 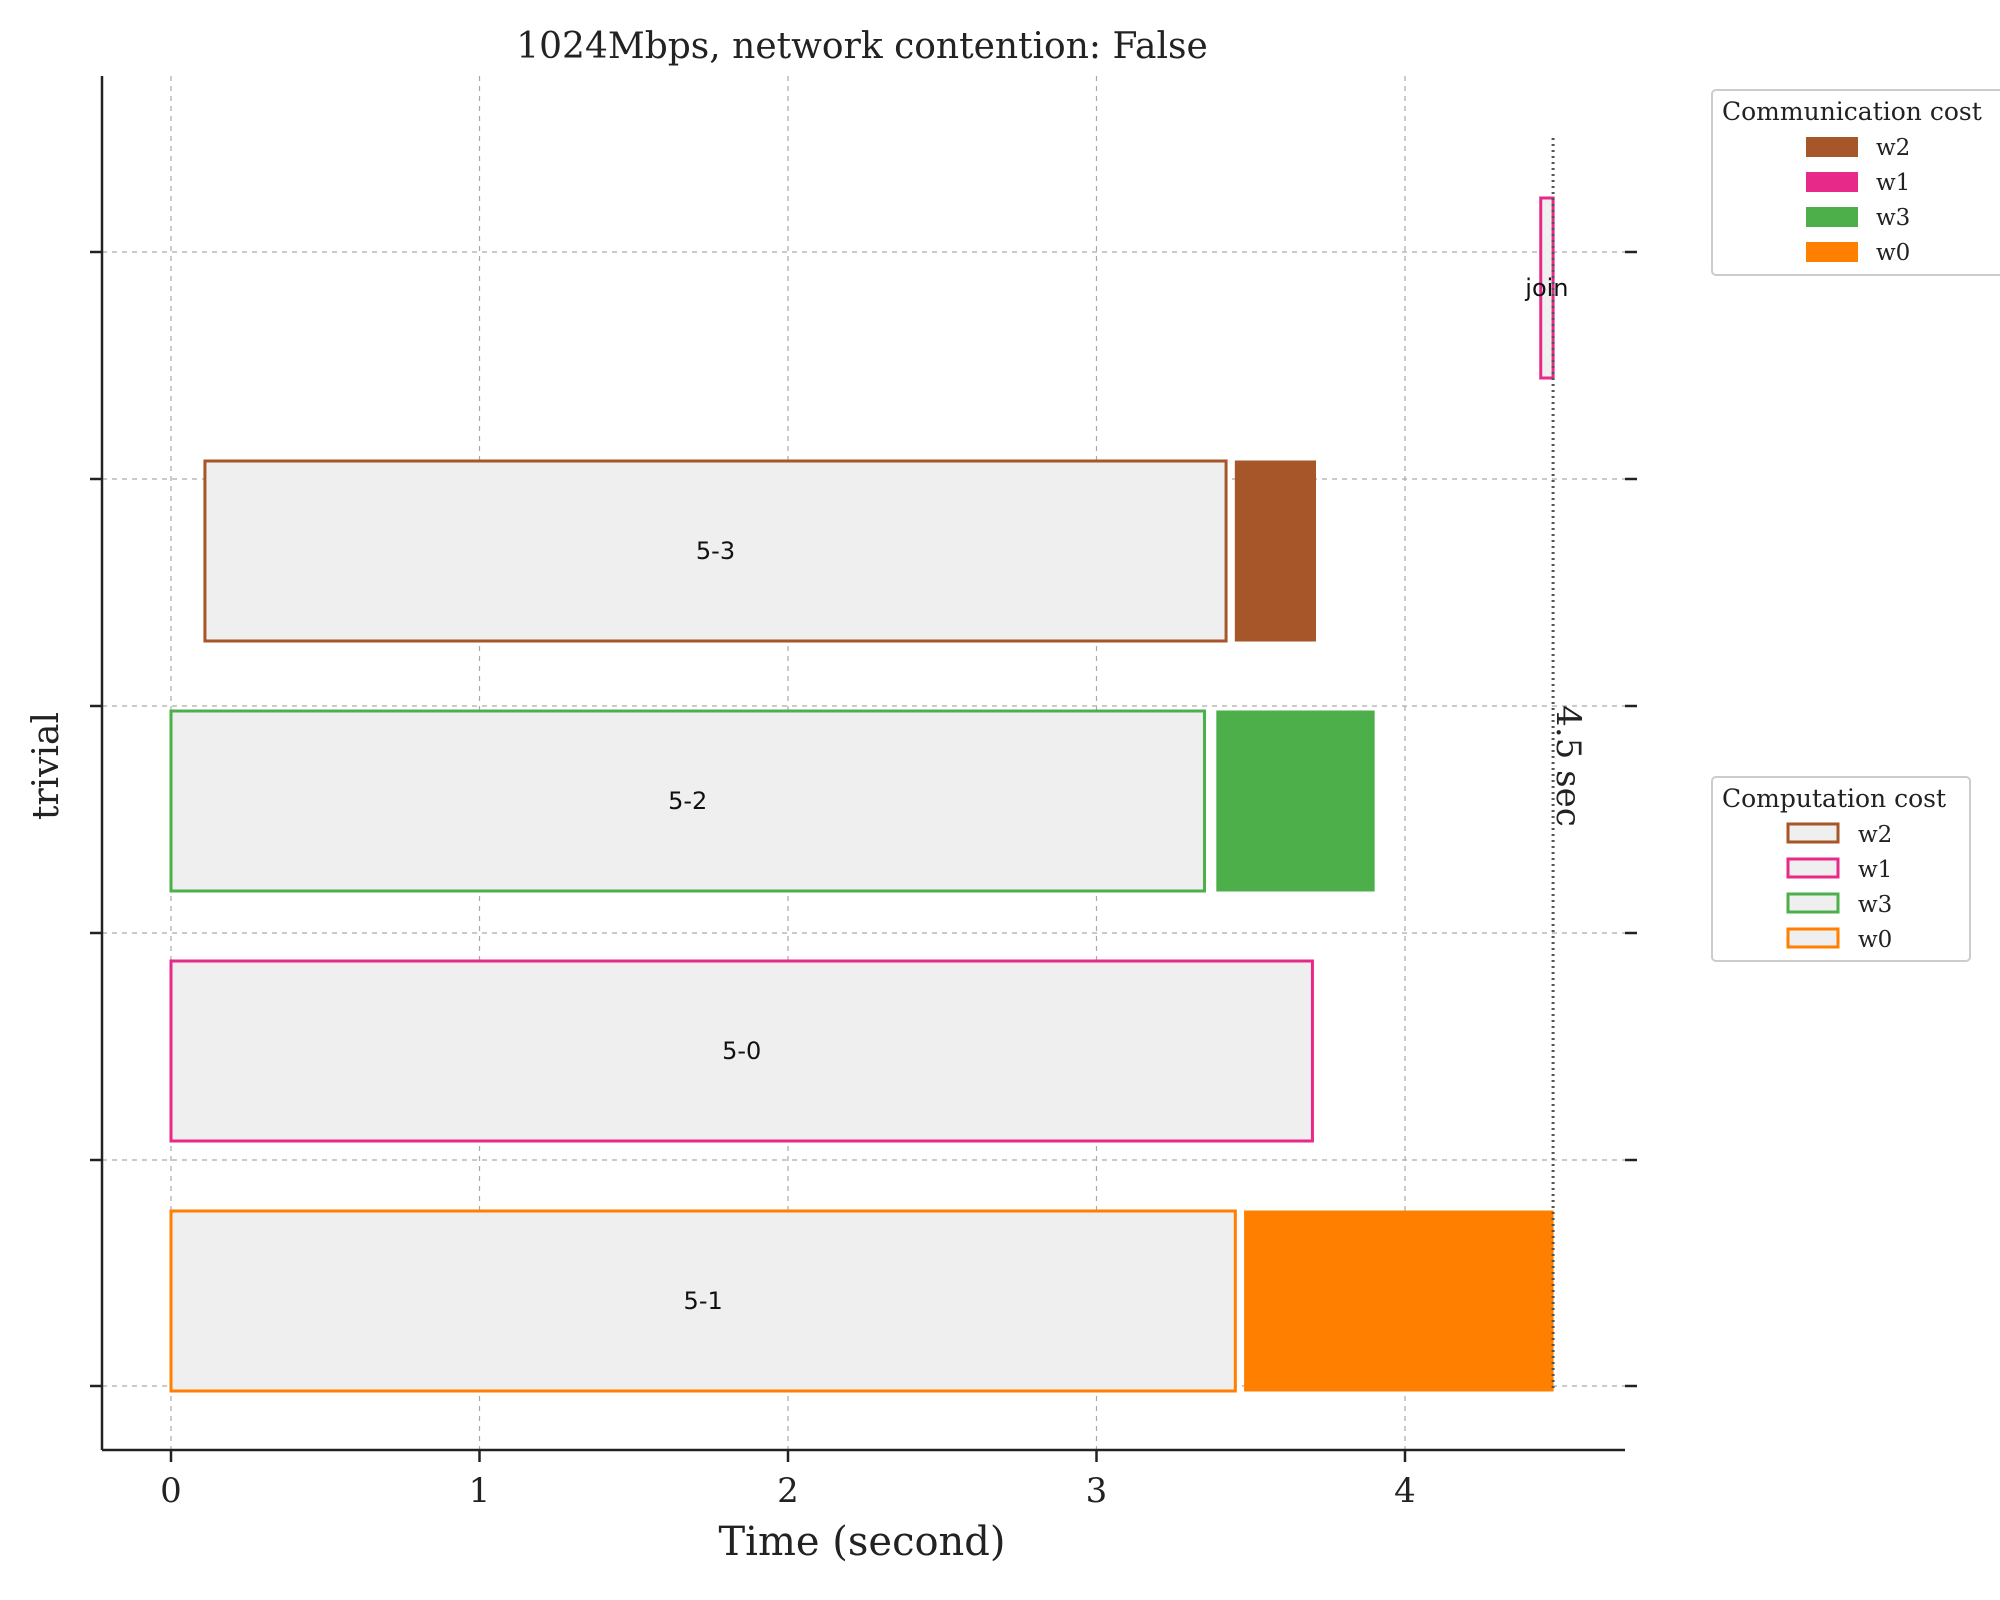 I want to click on chart-title: 1024Mbps, network contention: False, so click(x=862, y=46).